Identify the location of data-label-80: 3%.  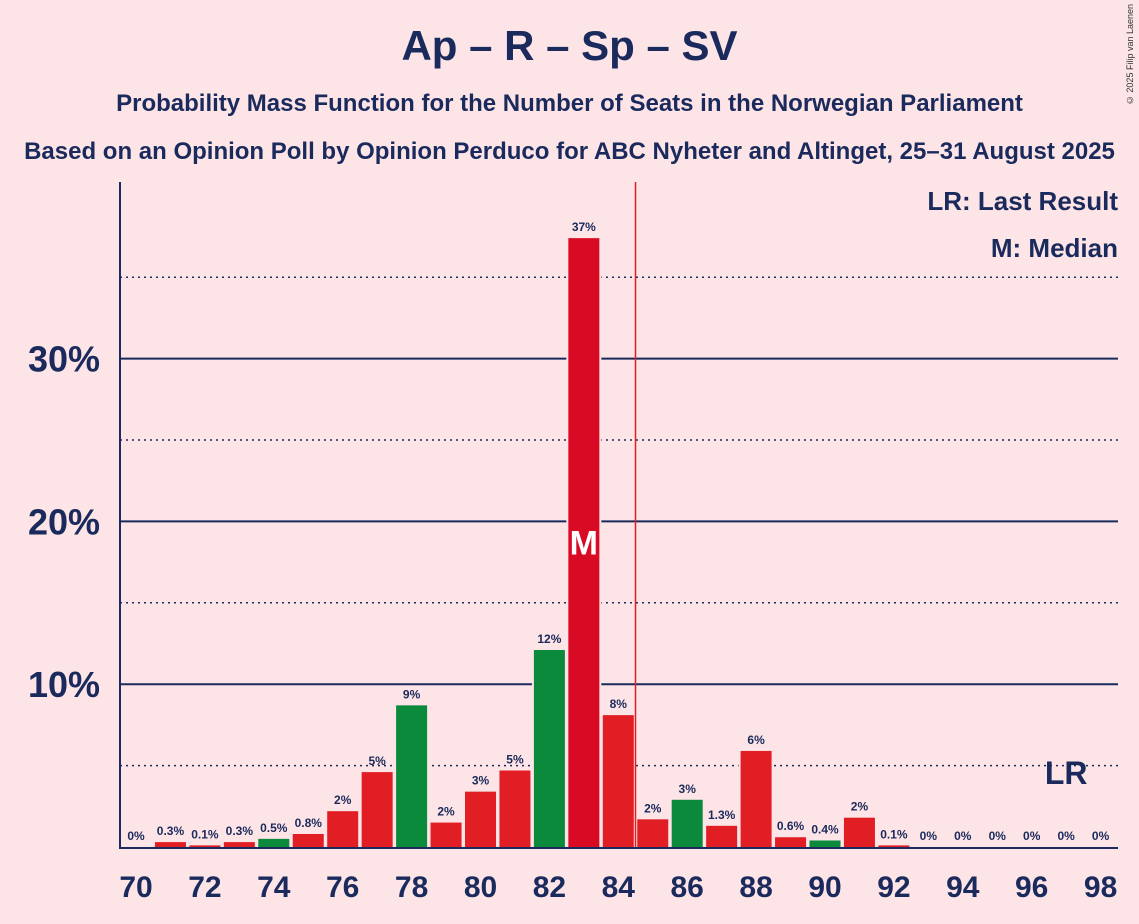
(481, 781).